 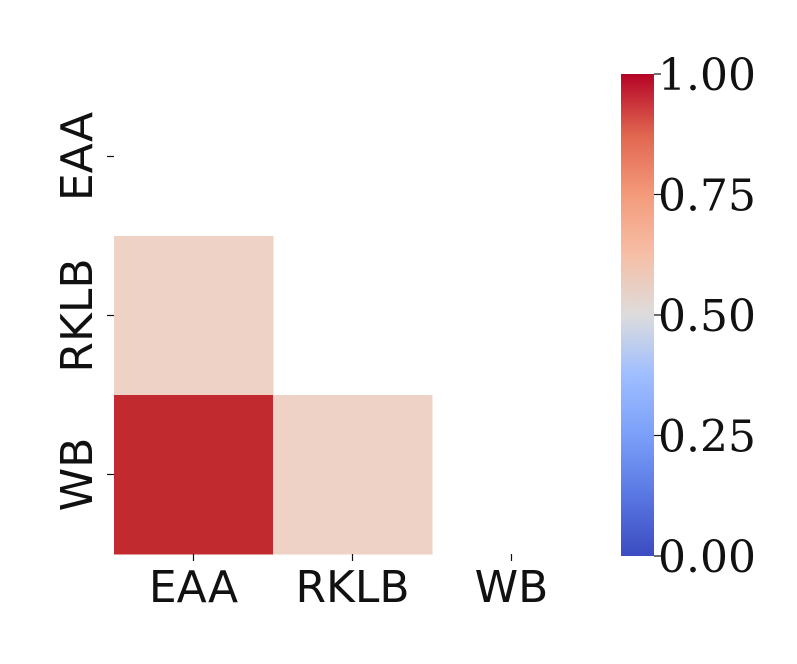 I want to click on colorbar, so click(x=637, y=315).